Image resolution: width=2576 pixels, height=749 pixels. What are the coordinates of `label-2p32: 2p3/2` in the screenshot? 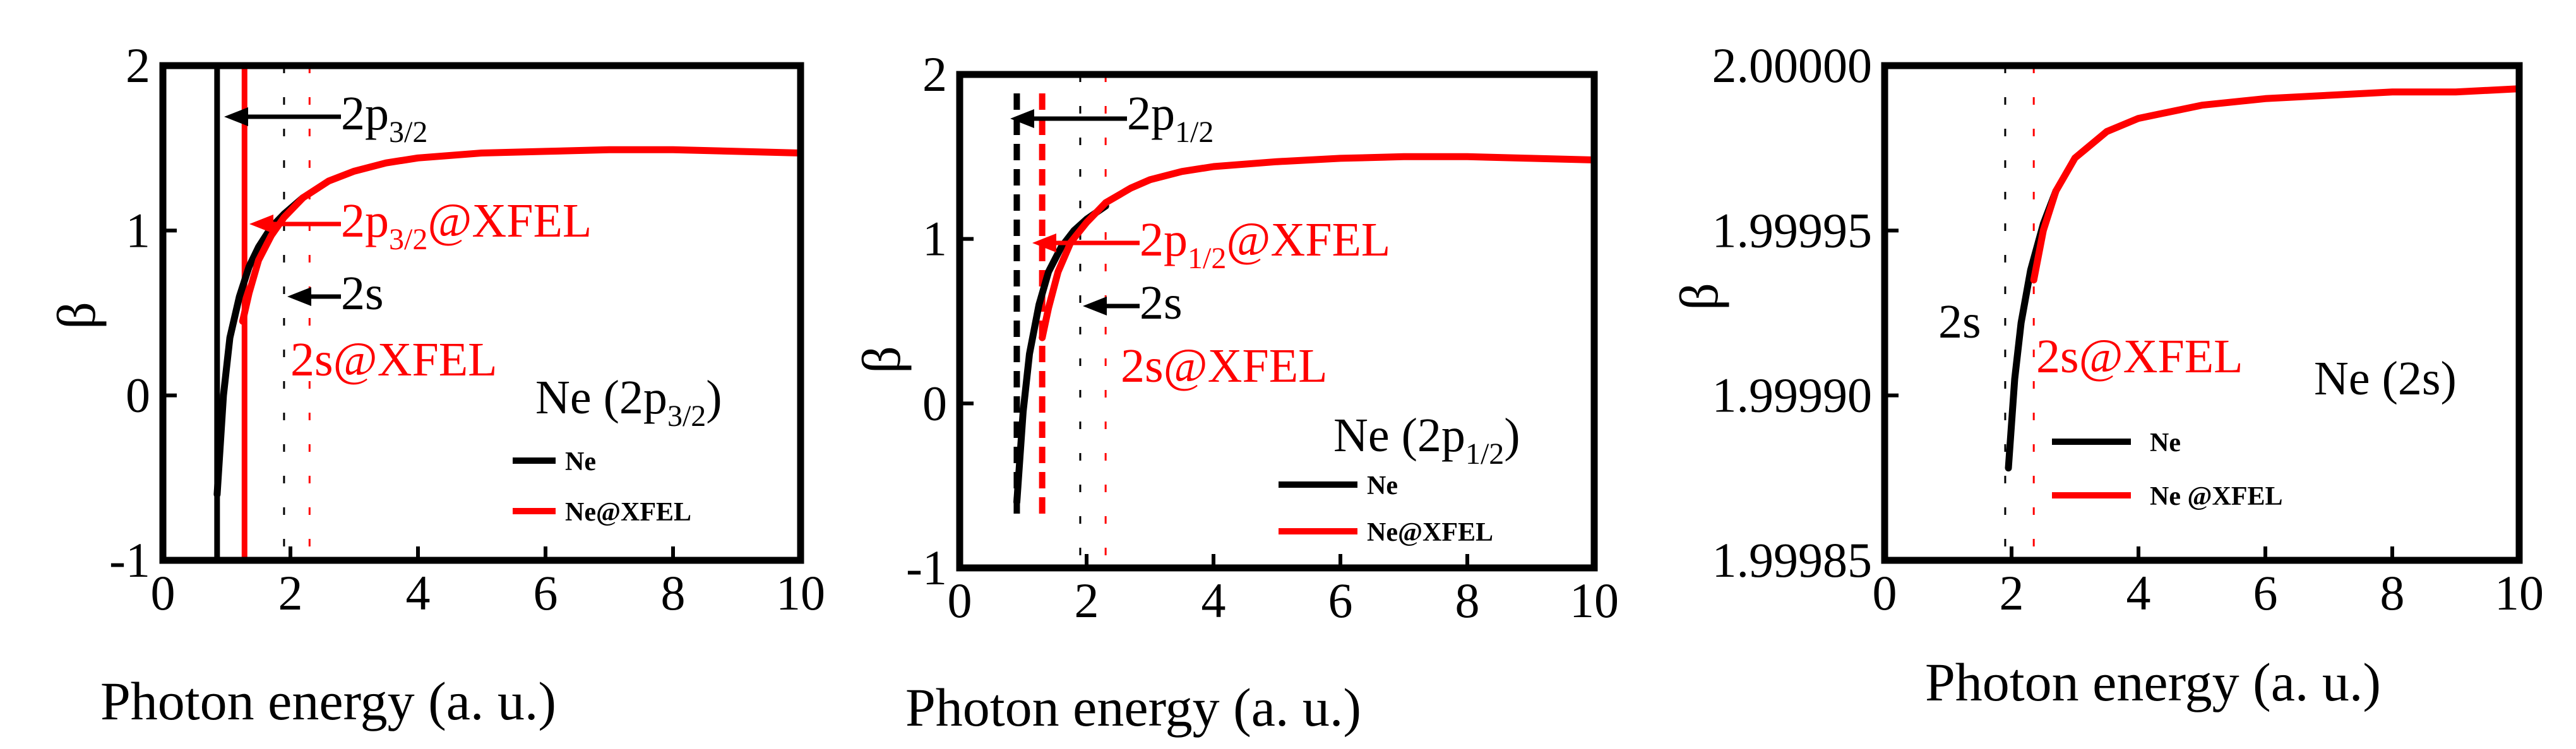 It's located at (384, 118).